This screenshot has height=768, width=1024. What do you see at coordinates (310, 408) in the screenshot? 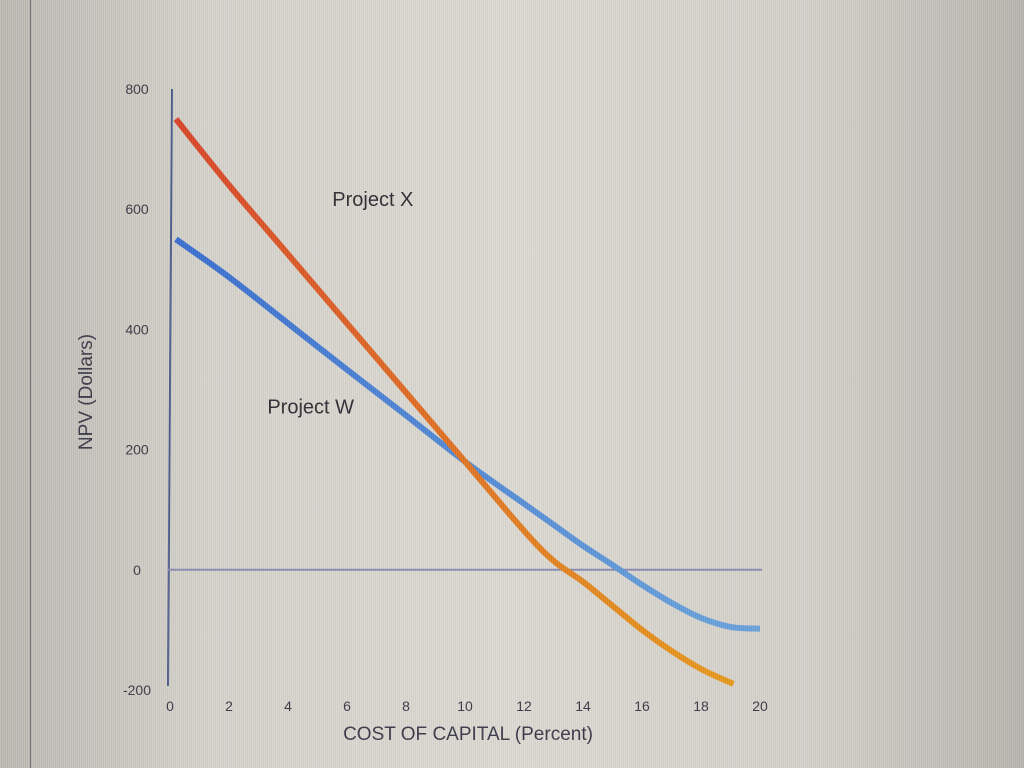
I see `project-w-label: Project W` at bounding box center [310, 408].